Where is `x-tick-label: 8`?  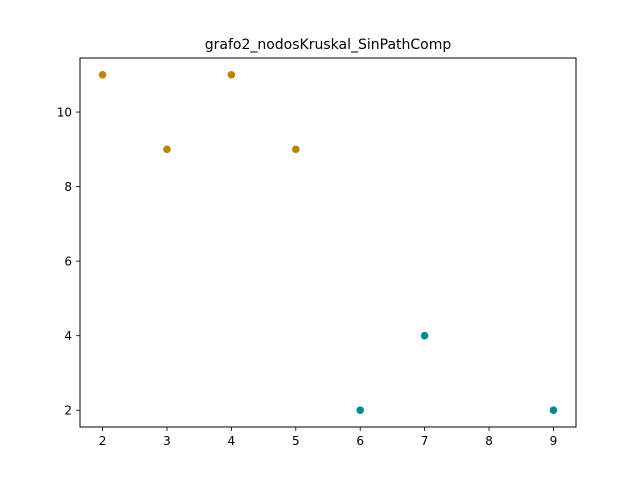 x-tick-label: 8 is located at coordinates (489, 441).